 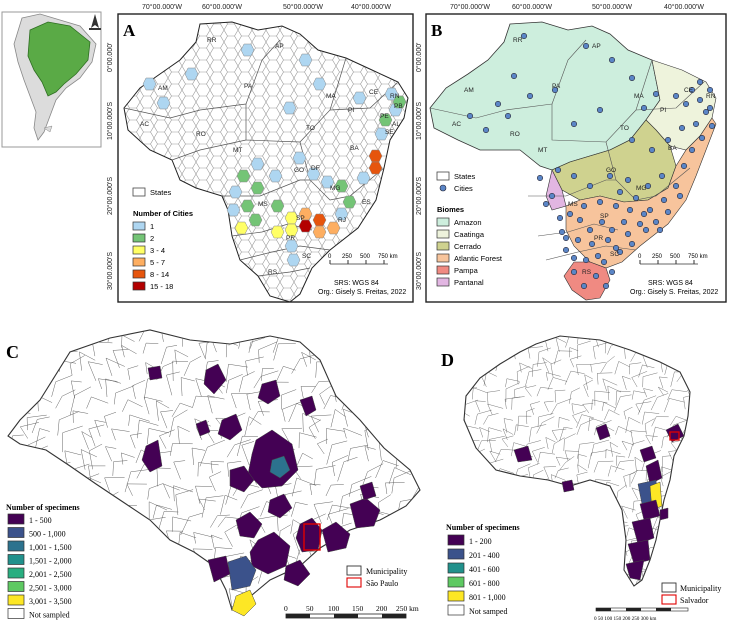 I want to click on state-label: RR, so click(x=212, y=40).